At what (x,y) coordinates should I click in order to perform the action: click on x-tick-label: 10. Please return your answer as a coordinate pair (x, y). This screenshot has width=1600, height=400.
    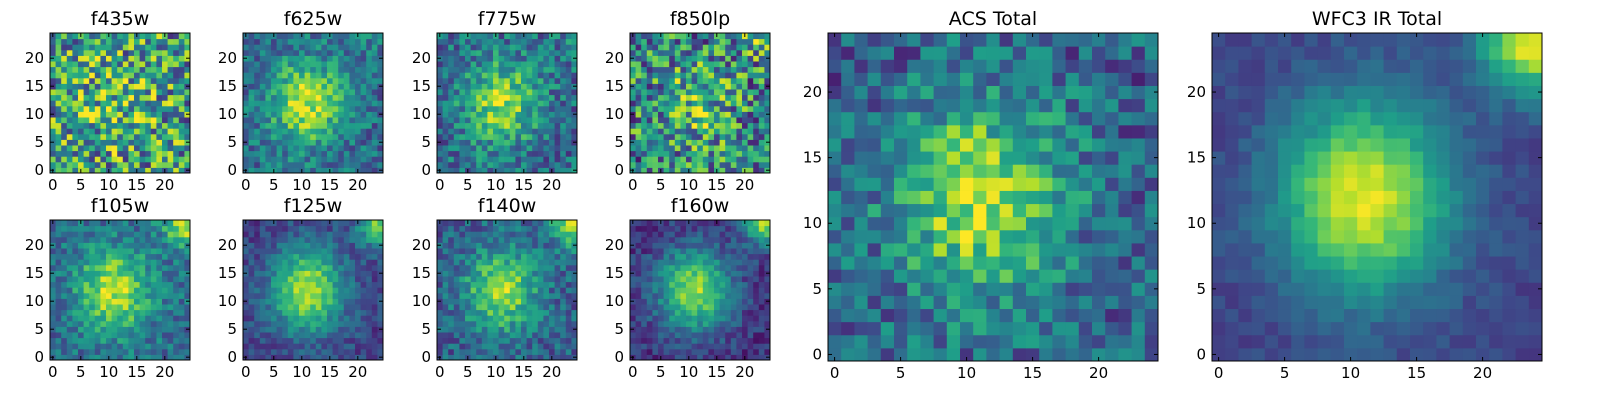
    Looking at the image, I should click on (495, 185).